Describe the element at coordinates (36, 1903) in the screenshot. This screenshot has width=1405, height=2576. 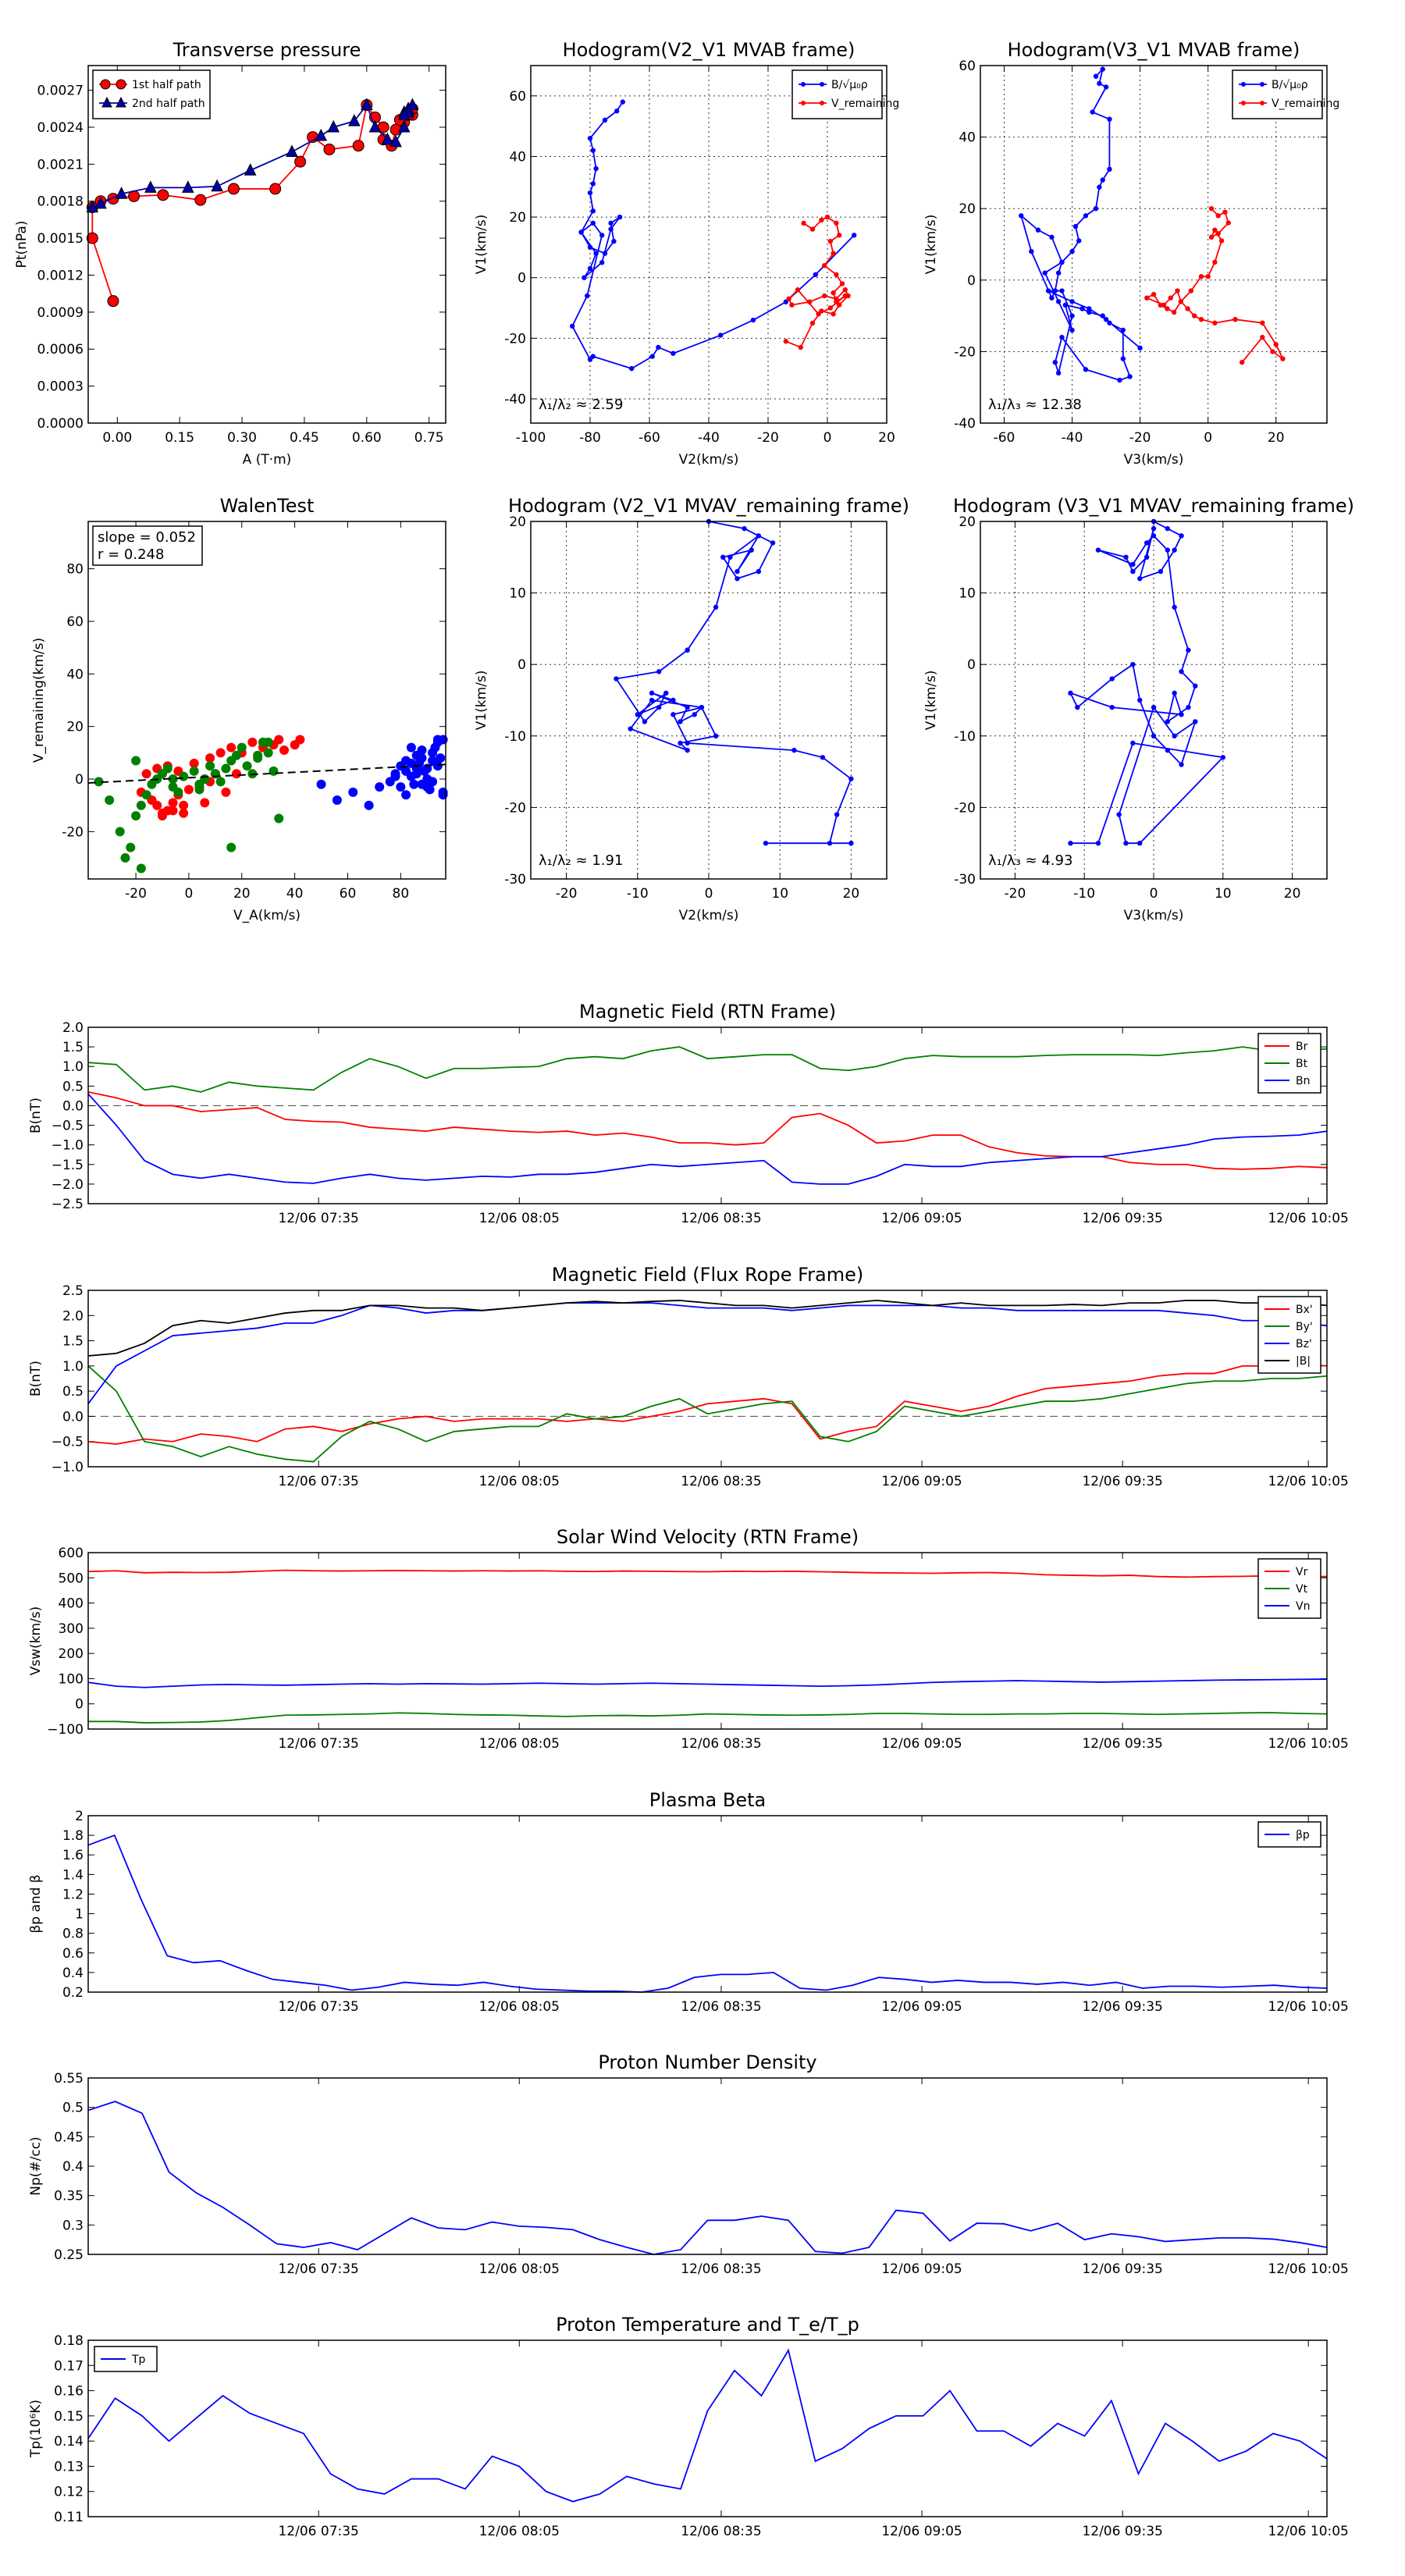
I see `y-axis-label: βp and β` at that location.